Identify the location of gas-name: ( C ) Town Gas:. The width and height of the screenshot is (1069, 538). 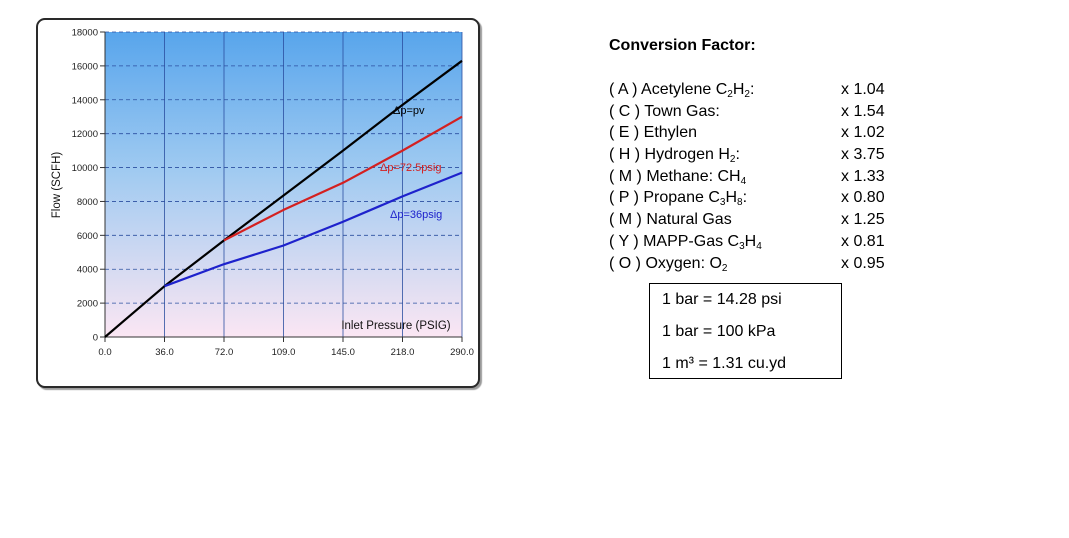
(664, 111).